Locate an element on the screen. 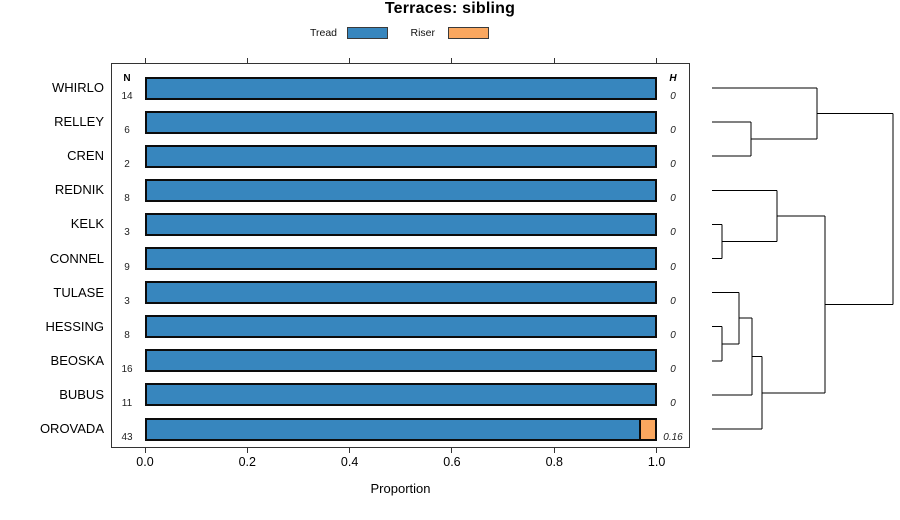 The width and height of the screenshot is (900, 520). n-value: 2 is located at coordinates (127, 165).